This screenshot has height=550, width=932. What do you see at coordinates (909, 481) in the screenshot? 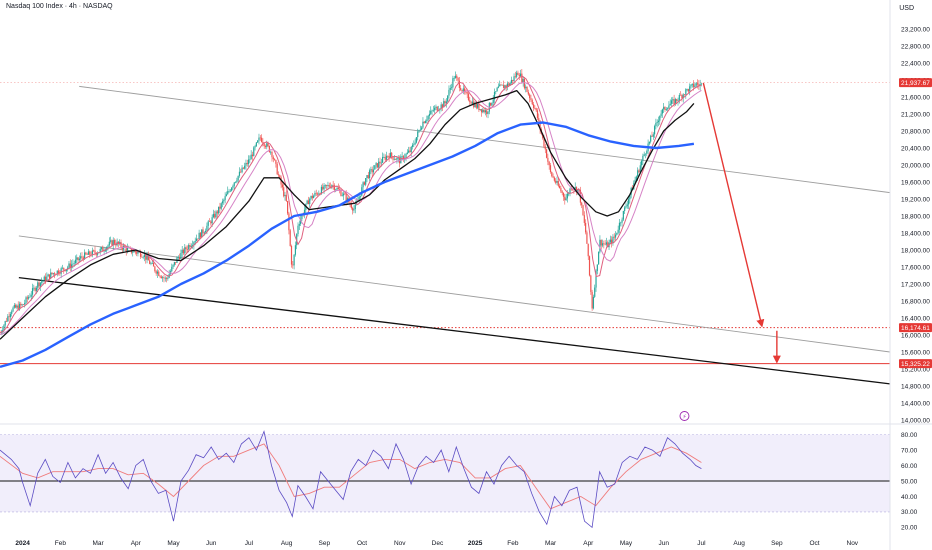
I see `rsi-tick-label: 50.00` at bounding box center [909, 481].